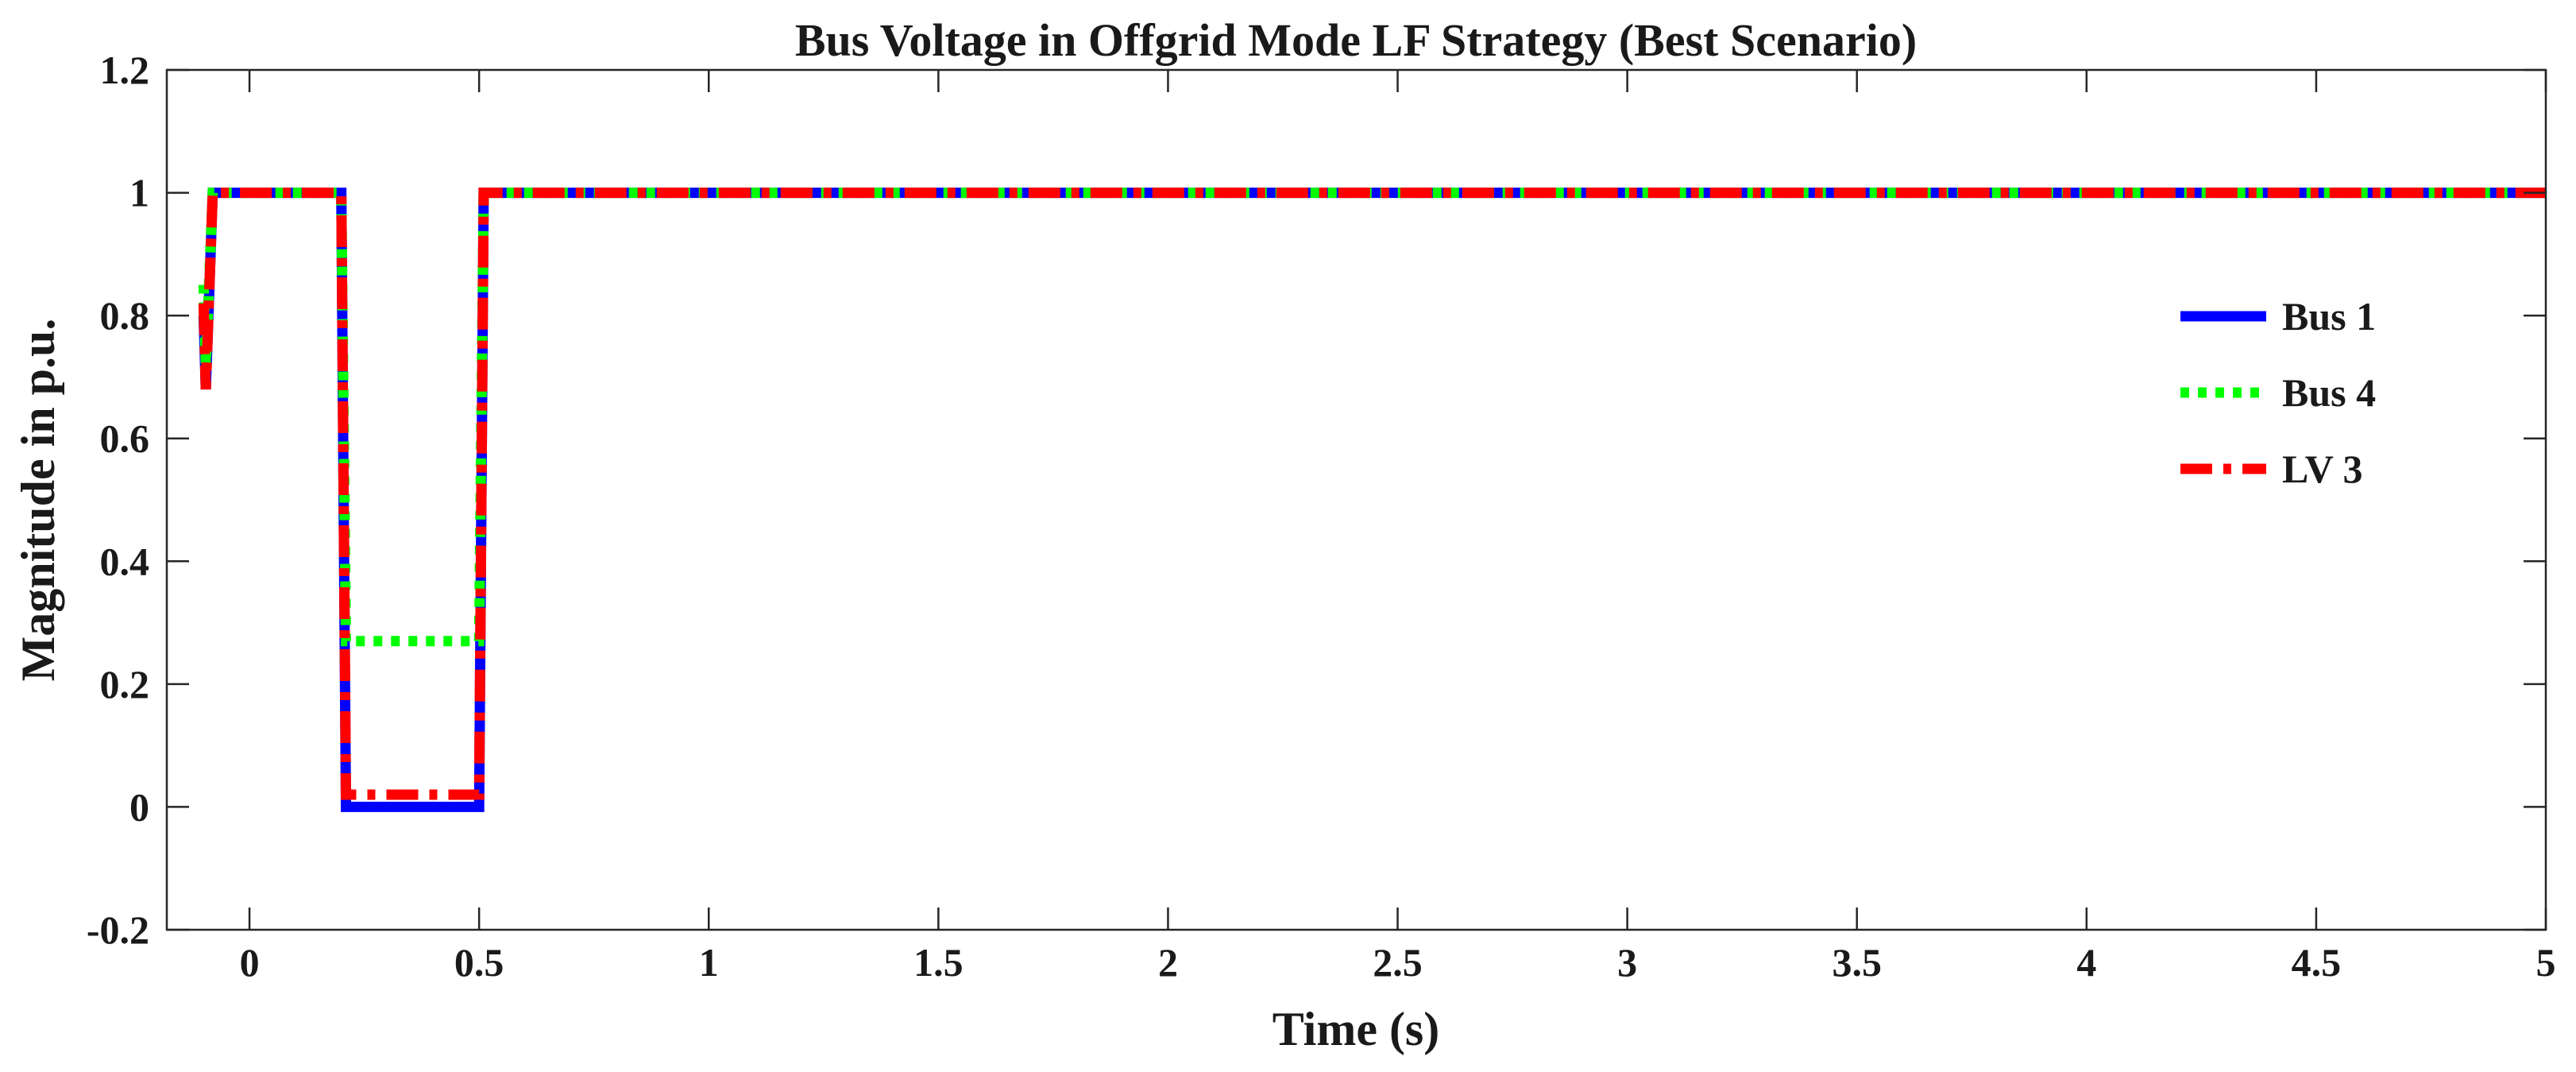 The width and height of the screenshot is (2576, 1072). What do you see at coordinates (125, 438) in the screenshot?
I see `y-tick-label: 0.6` at bounding box center [125, 438].